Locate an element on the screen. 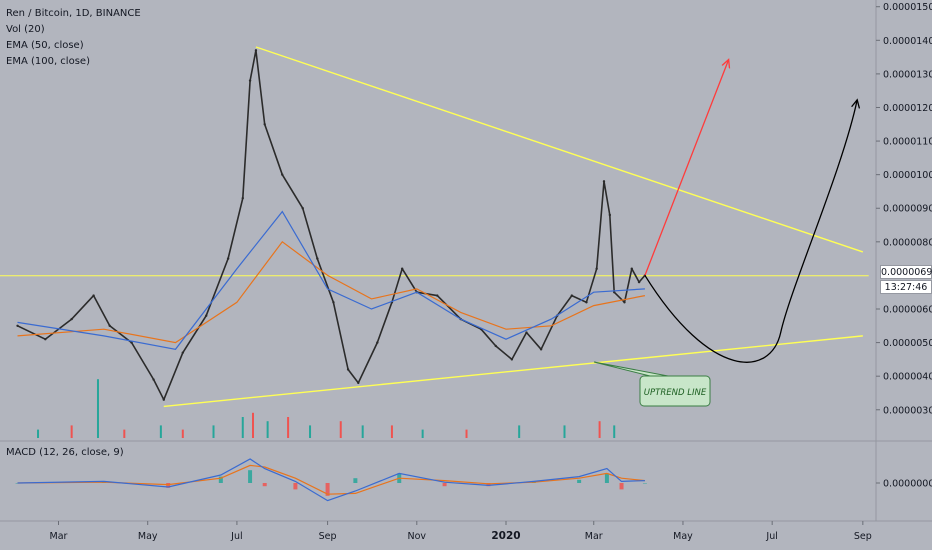 This screenshot has height=550, width=932. symbol-title: Ren / Bitcoin, 1D, BINANCE is located at coordinates (73, 13).